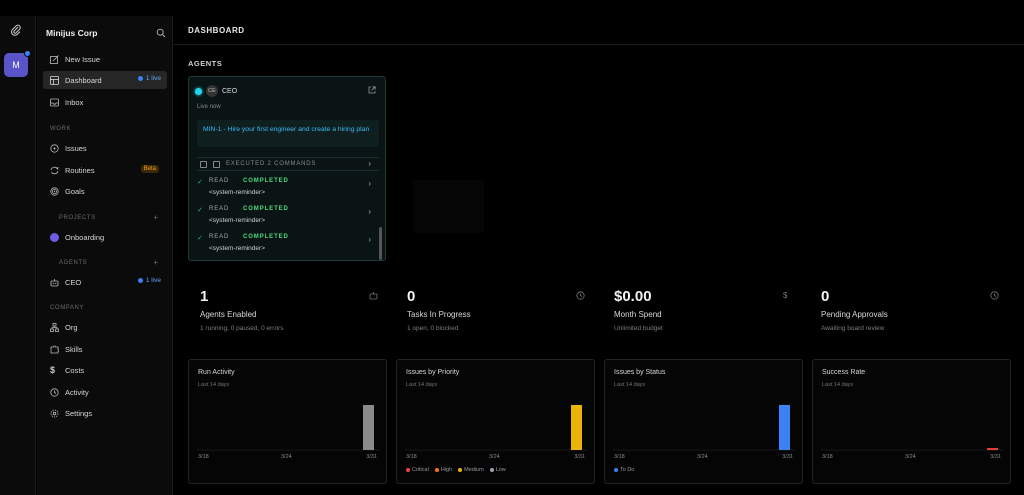 The width and height of the screenshot is (1024, 495). Describe the element at coordinates (155, 217) in the screenshot. I see `add-project-icon: +` at that location.